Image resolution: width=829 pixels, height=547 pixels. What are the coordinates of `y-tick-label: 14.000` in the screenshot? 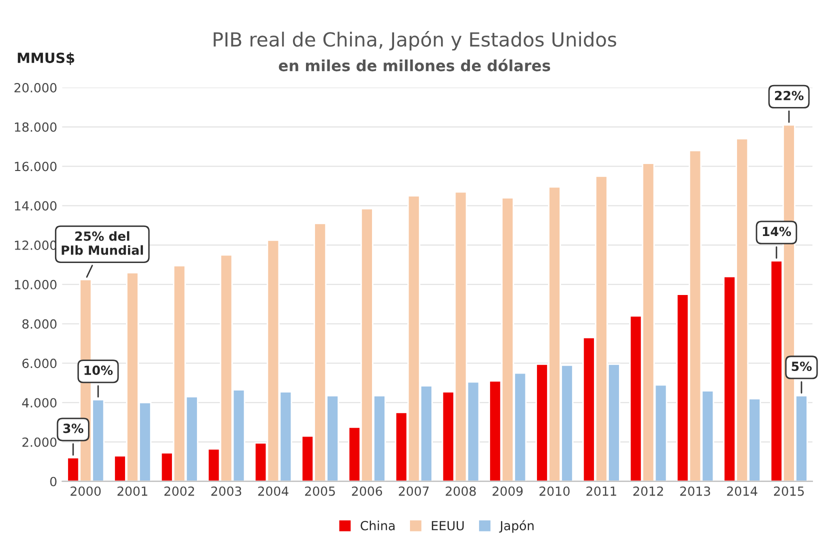 It's located at (35, 206).